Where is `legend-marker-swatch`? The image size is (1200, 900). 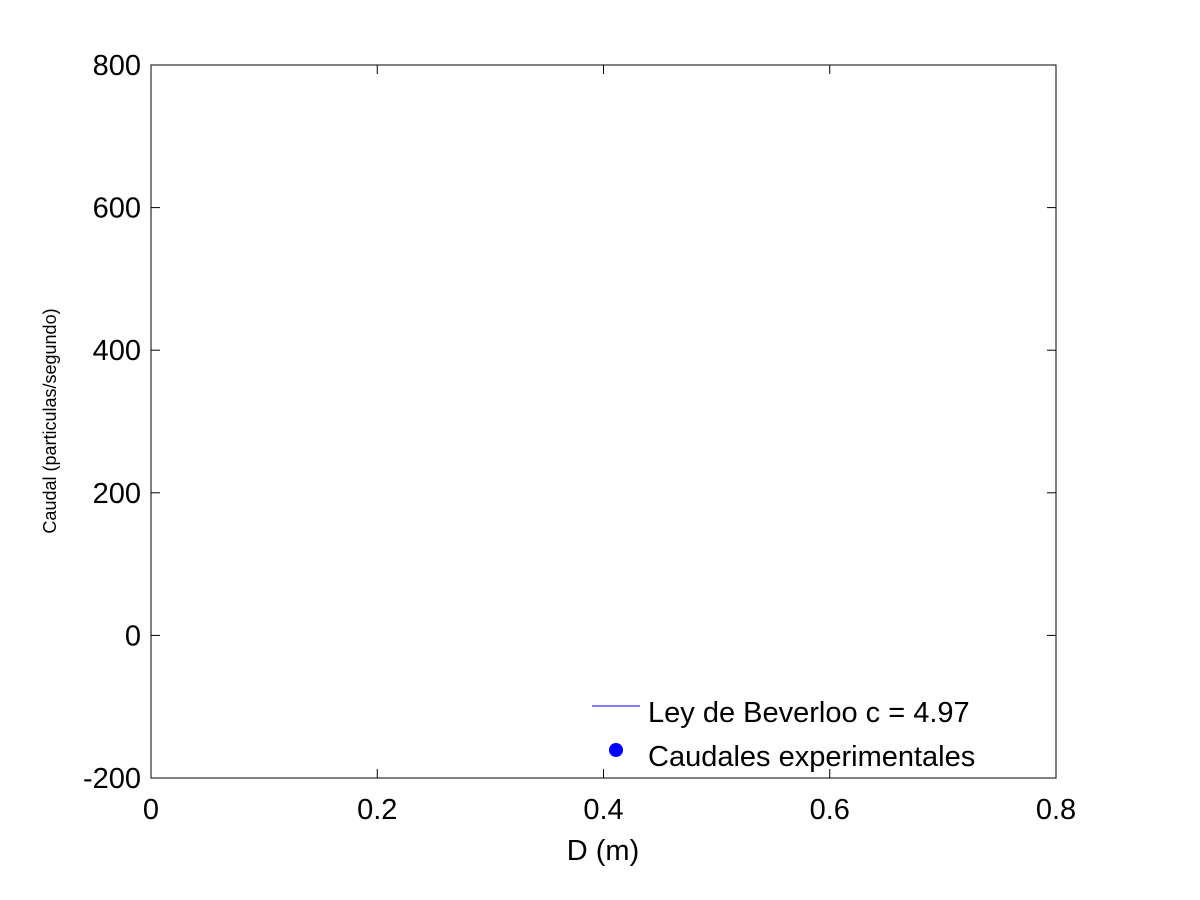
legend-marker-swatch is located at coordinates (616, 750).